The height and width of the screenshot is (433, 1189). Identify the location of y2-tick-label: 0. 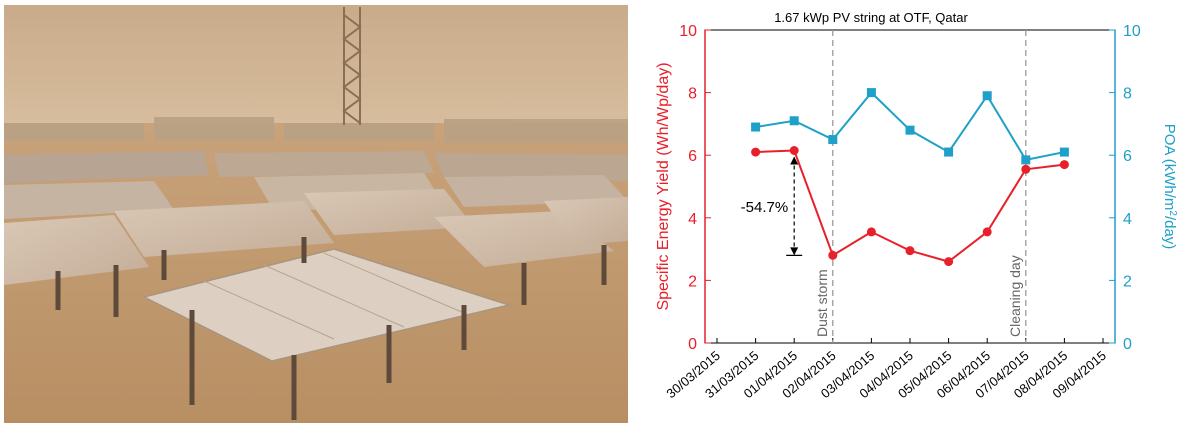
(1127, 344).